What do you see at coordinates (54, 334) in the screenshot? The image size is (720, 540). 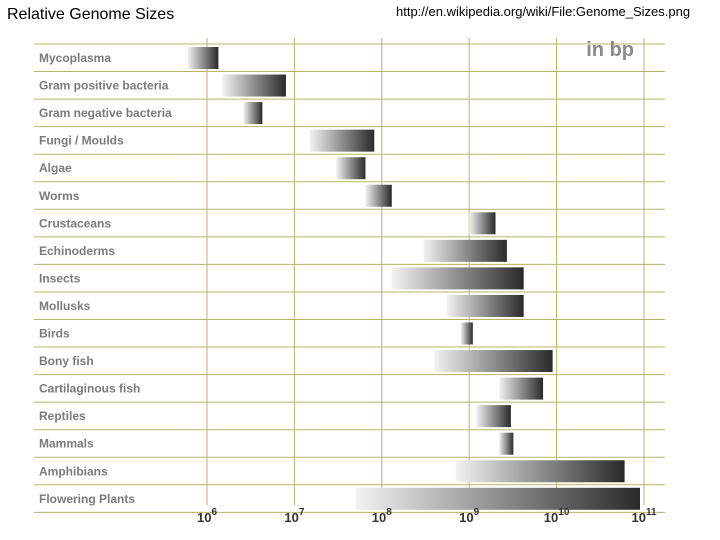 I see `category-label: Birds` at bounding box center [54, 334].